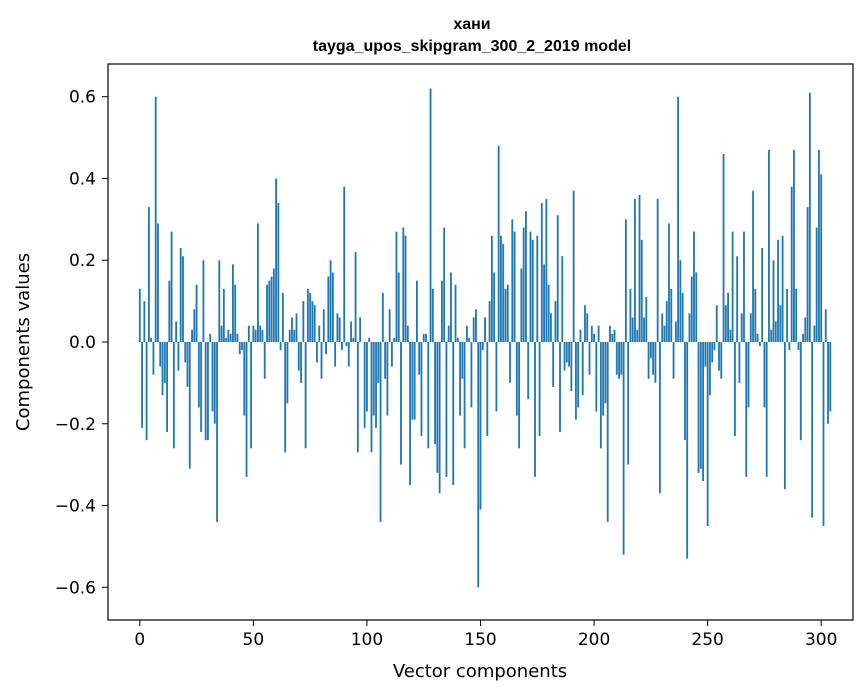 The image size is (867, 696). What do you see at coordinates (81, 343) in the screenshot?
I see `y-axis-ticks: −0.6 −0.4 −0.2 0.0 0.2 0.4 0.6` at bounding box center [81, 343].